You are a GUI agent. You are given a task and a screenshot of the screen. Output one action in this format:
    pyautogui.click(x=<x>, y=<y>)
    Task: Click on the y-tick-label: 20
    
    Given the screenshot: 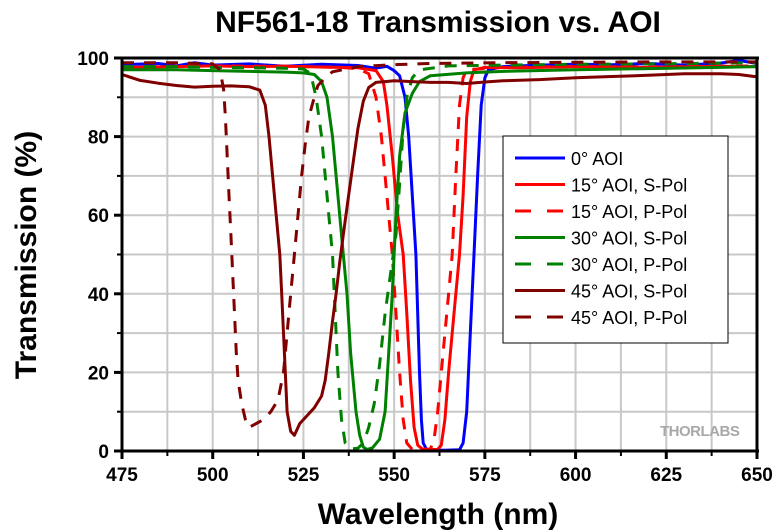 What is the action you would take?
    pyautogui.click(x=98, y=373)
    